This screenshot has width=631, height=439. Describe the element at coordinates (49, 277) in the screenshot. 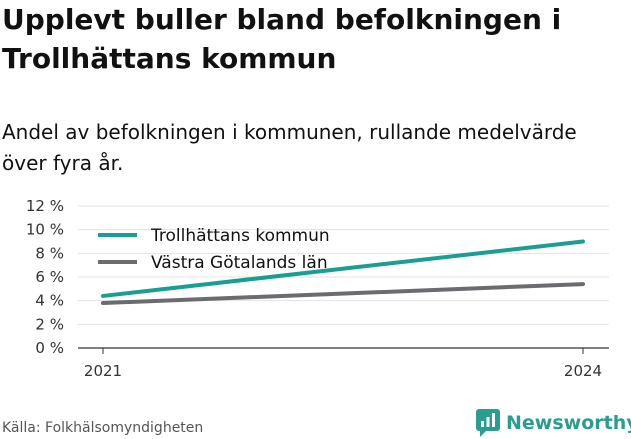

I see `y-tick-label: 6 %` at that location.